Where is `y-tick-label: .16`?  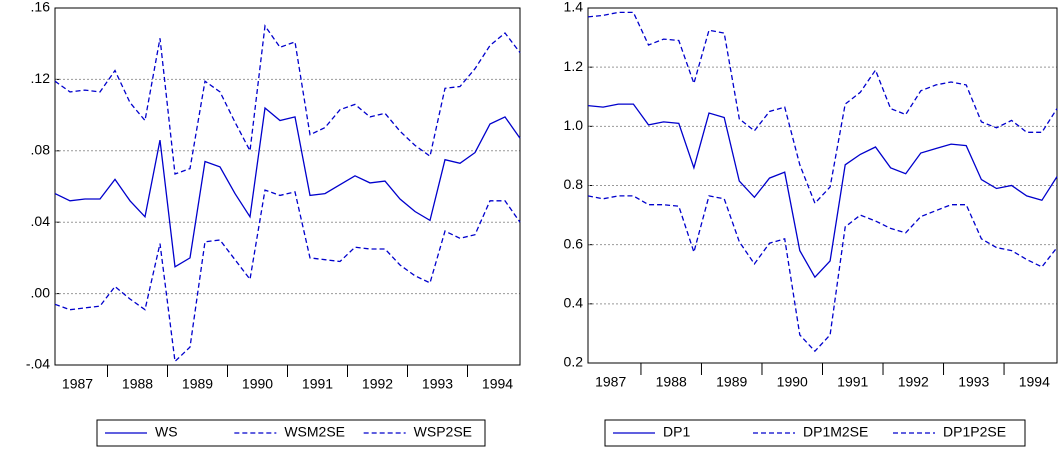
y-tick-label: .16 is located at coordinates (41, 7).